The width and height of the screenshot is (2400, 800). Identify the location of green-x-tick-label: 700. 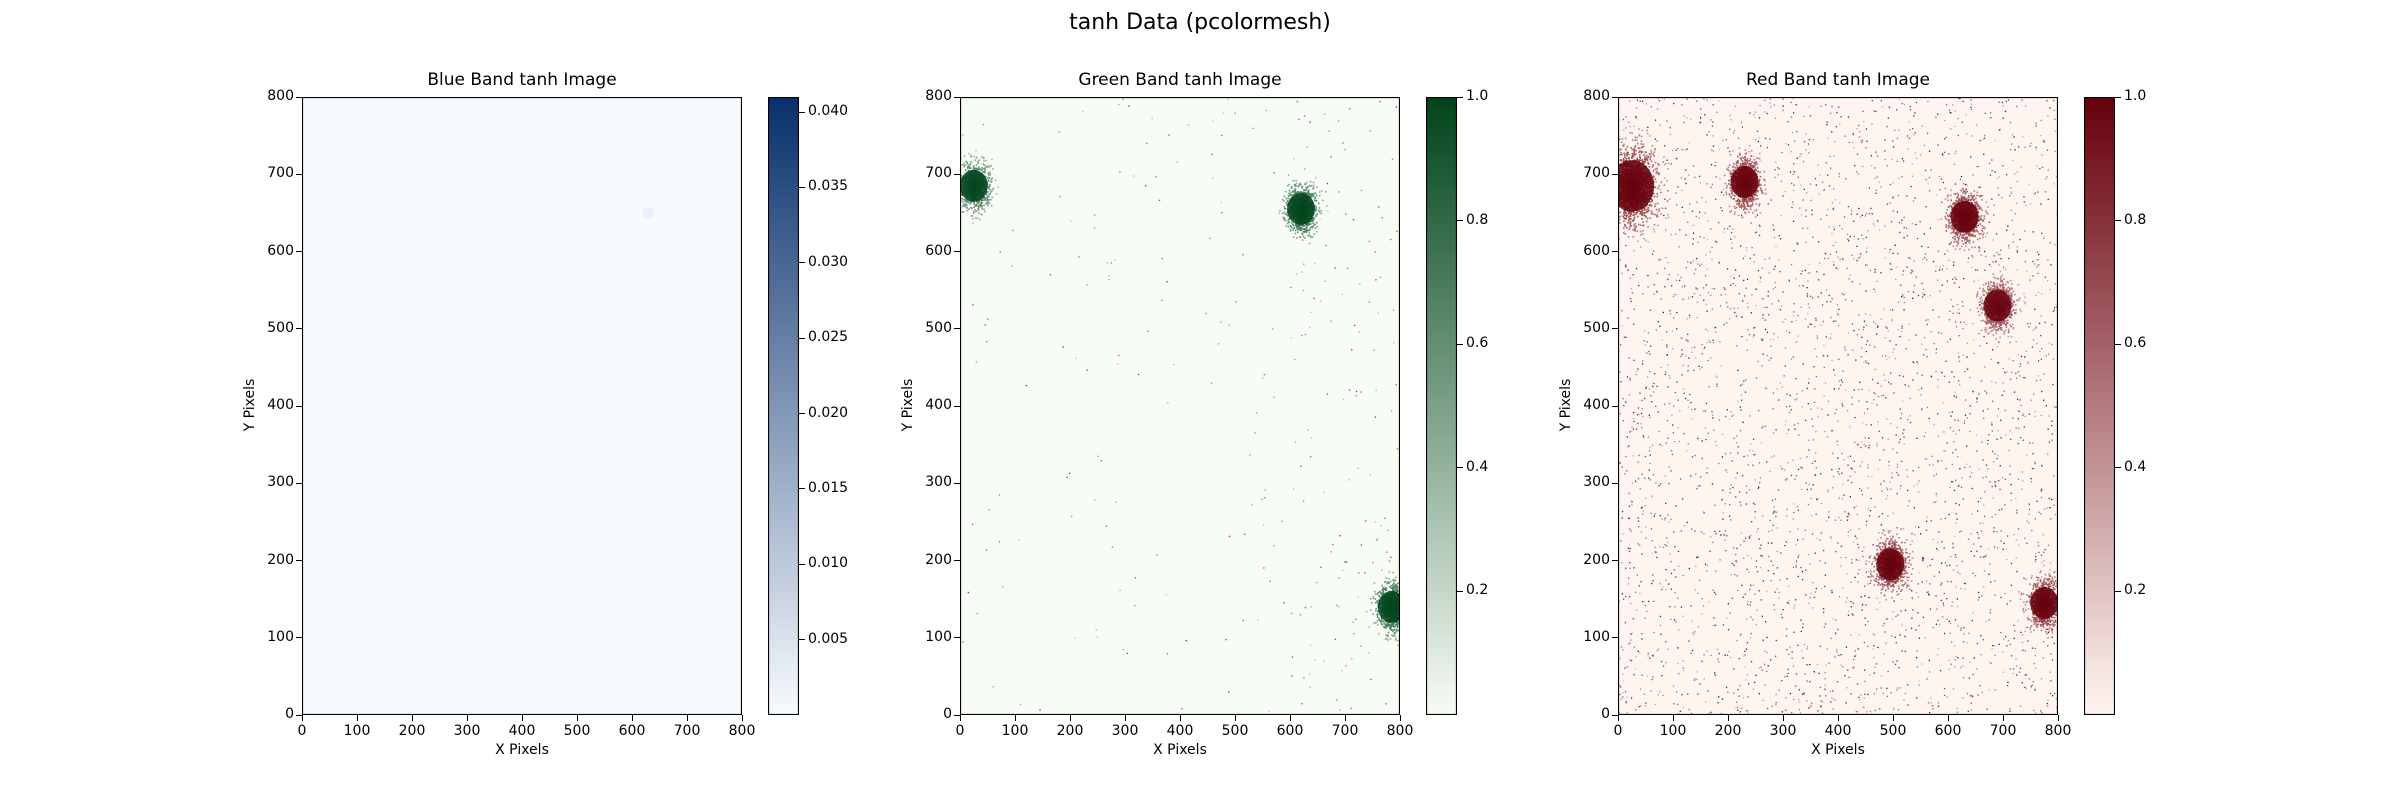
(1345, 731).